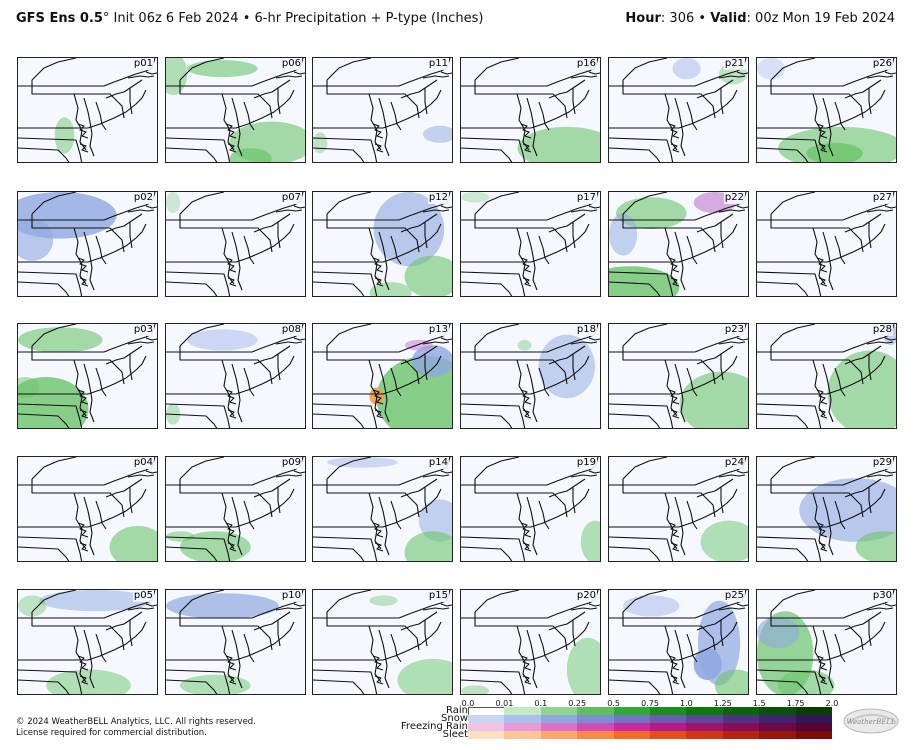 This screenshot has width=913, height=750. I want to click on member-label: p21, so click(734, 64).